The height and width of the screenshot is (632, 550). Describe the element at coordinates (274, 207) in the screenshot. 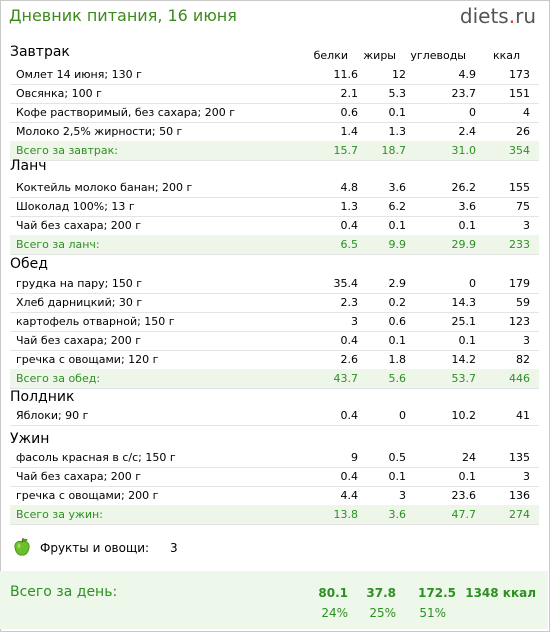

I see `food-row: Шоколад 100%; 13 г 1.3 6.2 3.6 75` at that location.